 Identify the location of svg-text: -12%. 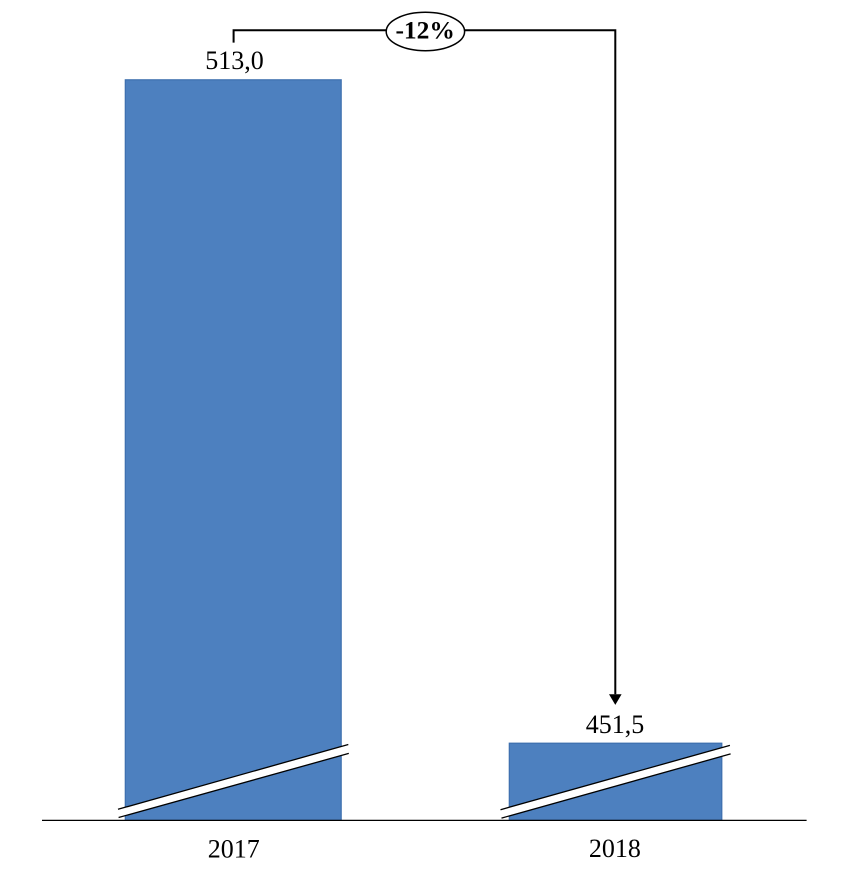
(425, 30).